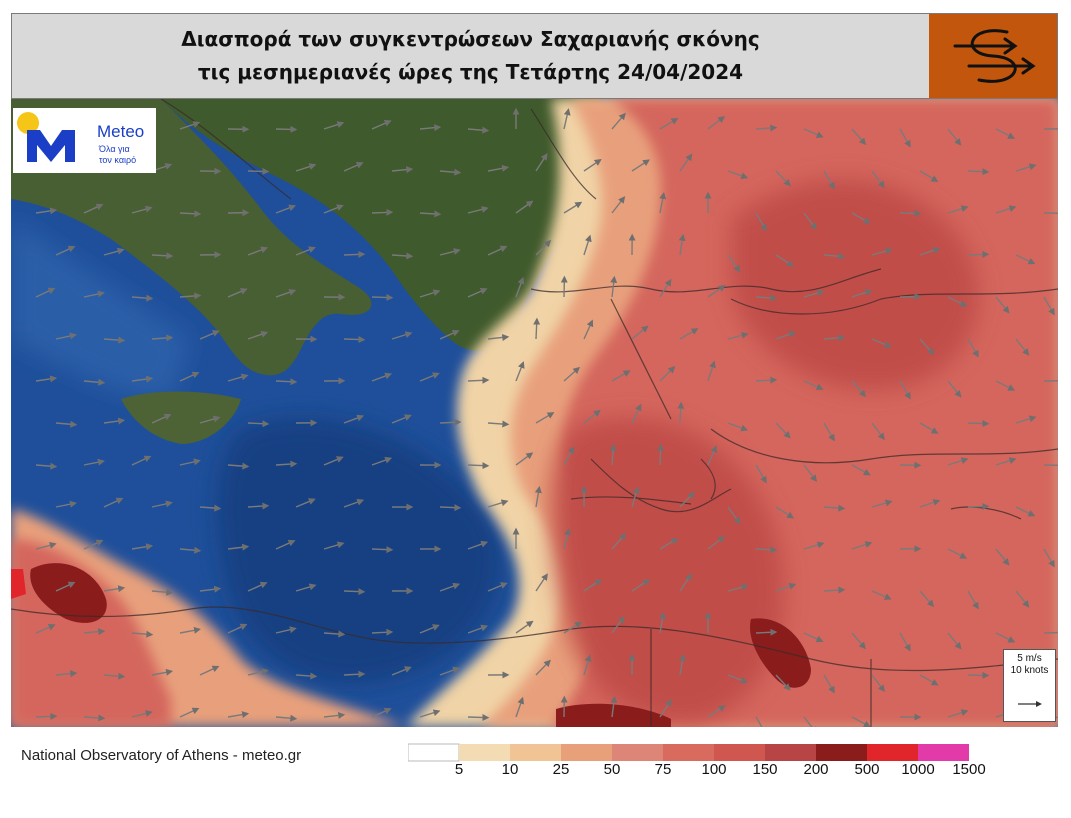 Image resolution: width=1071 pixels, height=818 pixels. Describe the element at coordinates (114, 149) in the screenshot. I see `logo-tagline-line-1: Όλα για` at that location.